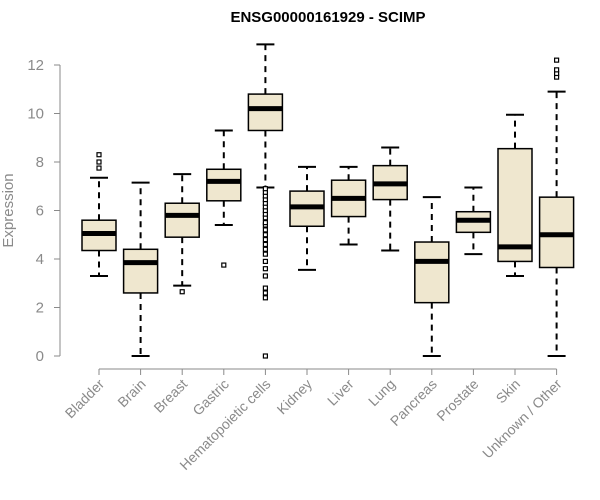  I want to click on x-tick-label: Prostate, so click(457, 400).